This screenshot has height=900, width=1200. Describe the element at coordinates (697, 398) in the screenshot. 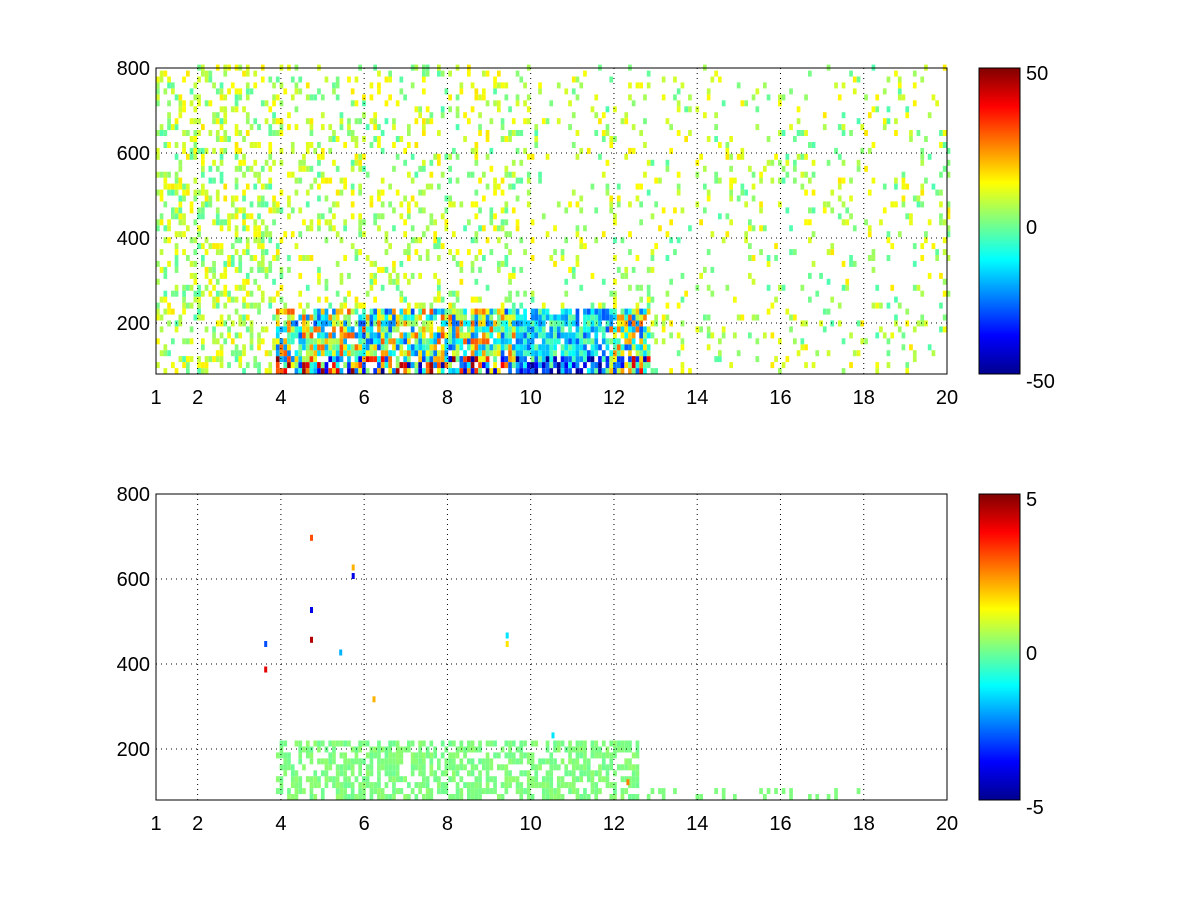

I see `x-tick-label: 14` at that location.